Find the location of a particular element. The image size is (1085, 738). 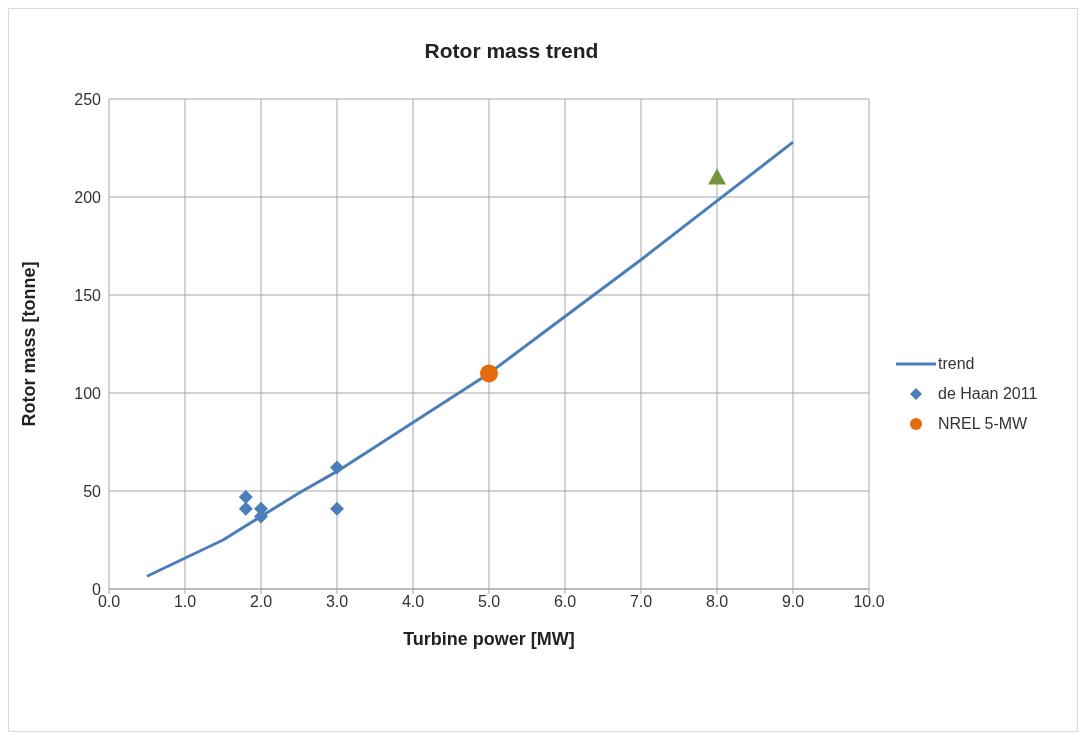

x-tick-label: 2.0 is located at coordinates (261, 602).